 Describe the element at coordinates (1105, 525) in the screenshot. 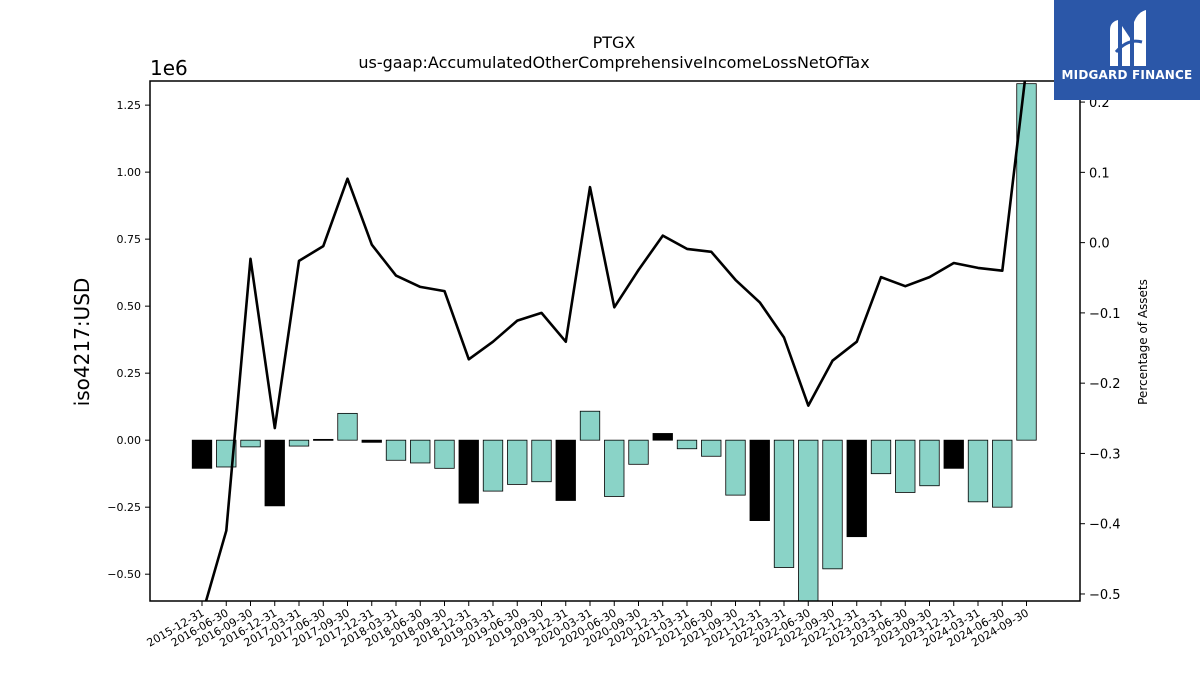

I see `y2-tick-label: −0.4` at that location.